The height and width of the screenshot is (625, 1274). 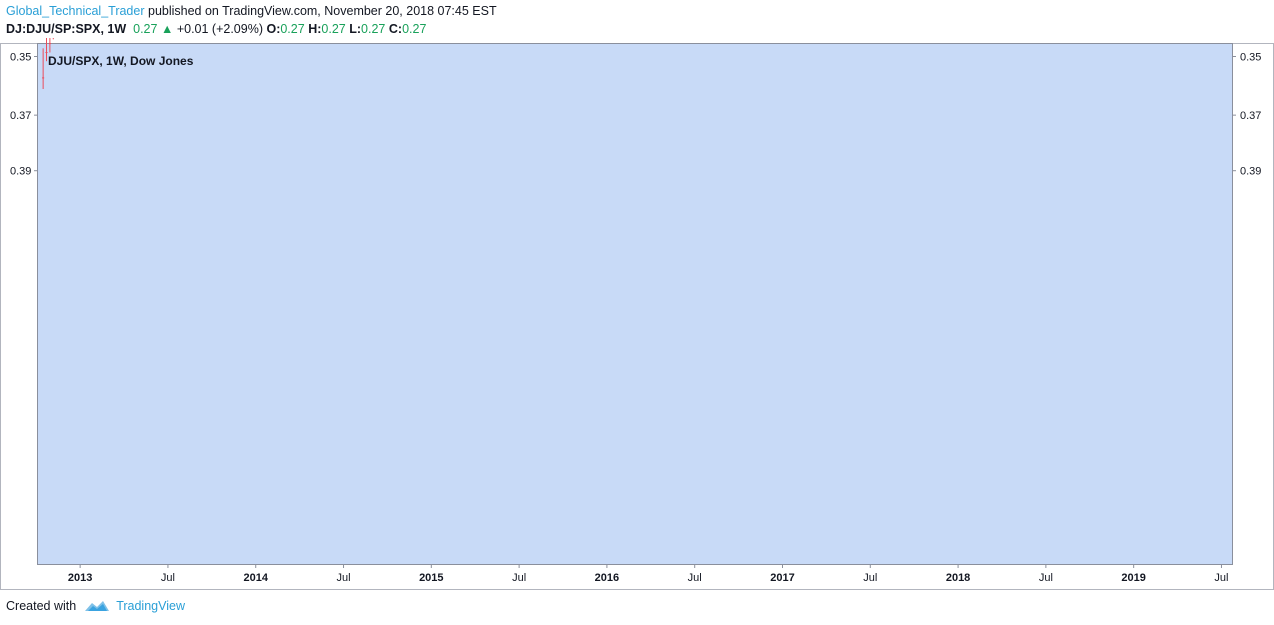 I want to click on tradingview-link: TradingView, so click(x=150, y=606).